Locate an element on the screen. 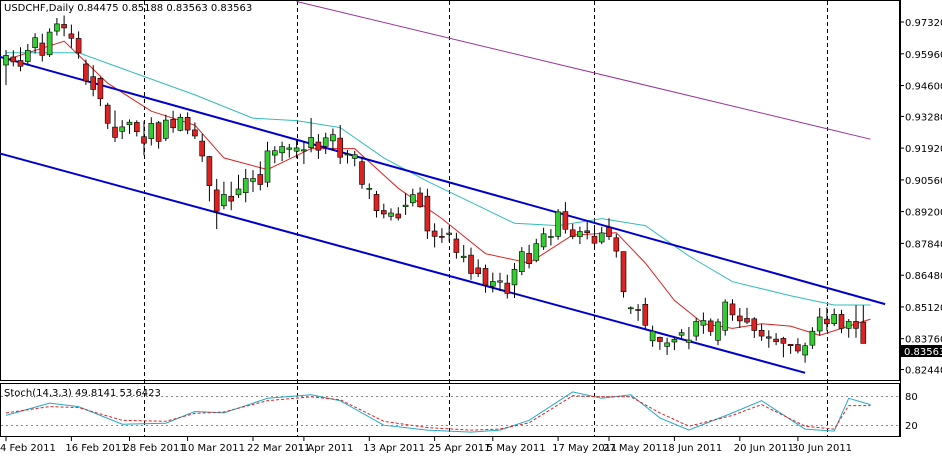 This screenshot has width=942, height=456. current-price-marker is located at coordinates (921, 351).